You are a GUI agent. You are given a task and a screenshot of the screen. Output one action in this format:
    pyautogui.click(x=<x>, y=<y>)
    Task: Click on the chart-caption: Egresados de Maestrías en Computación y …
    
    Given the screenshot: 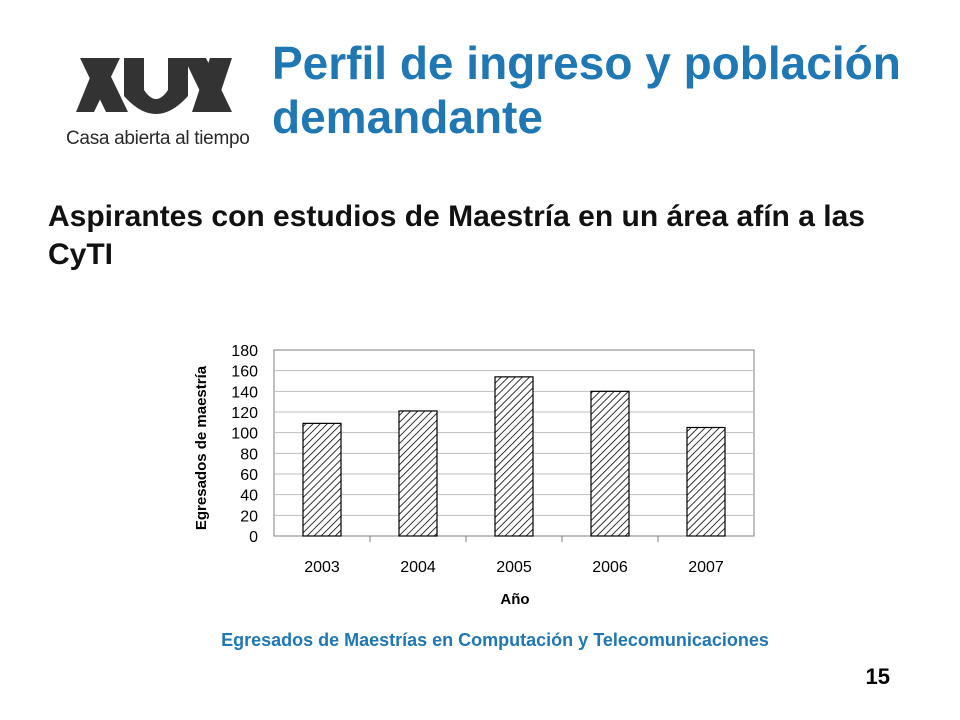 What is the action you would take?
    pyautogui.click(x=495, y=640)
    